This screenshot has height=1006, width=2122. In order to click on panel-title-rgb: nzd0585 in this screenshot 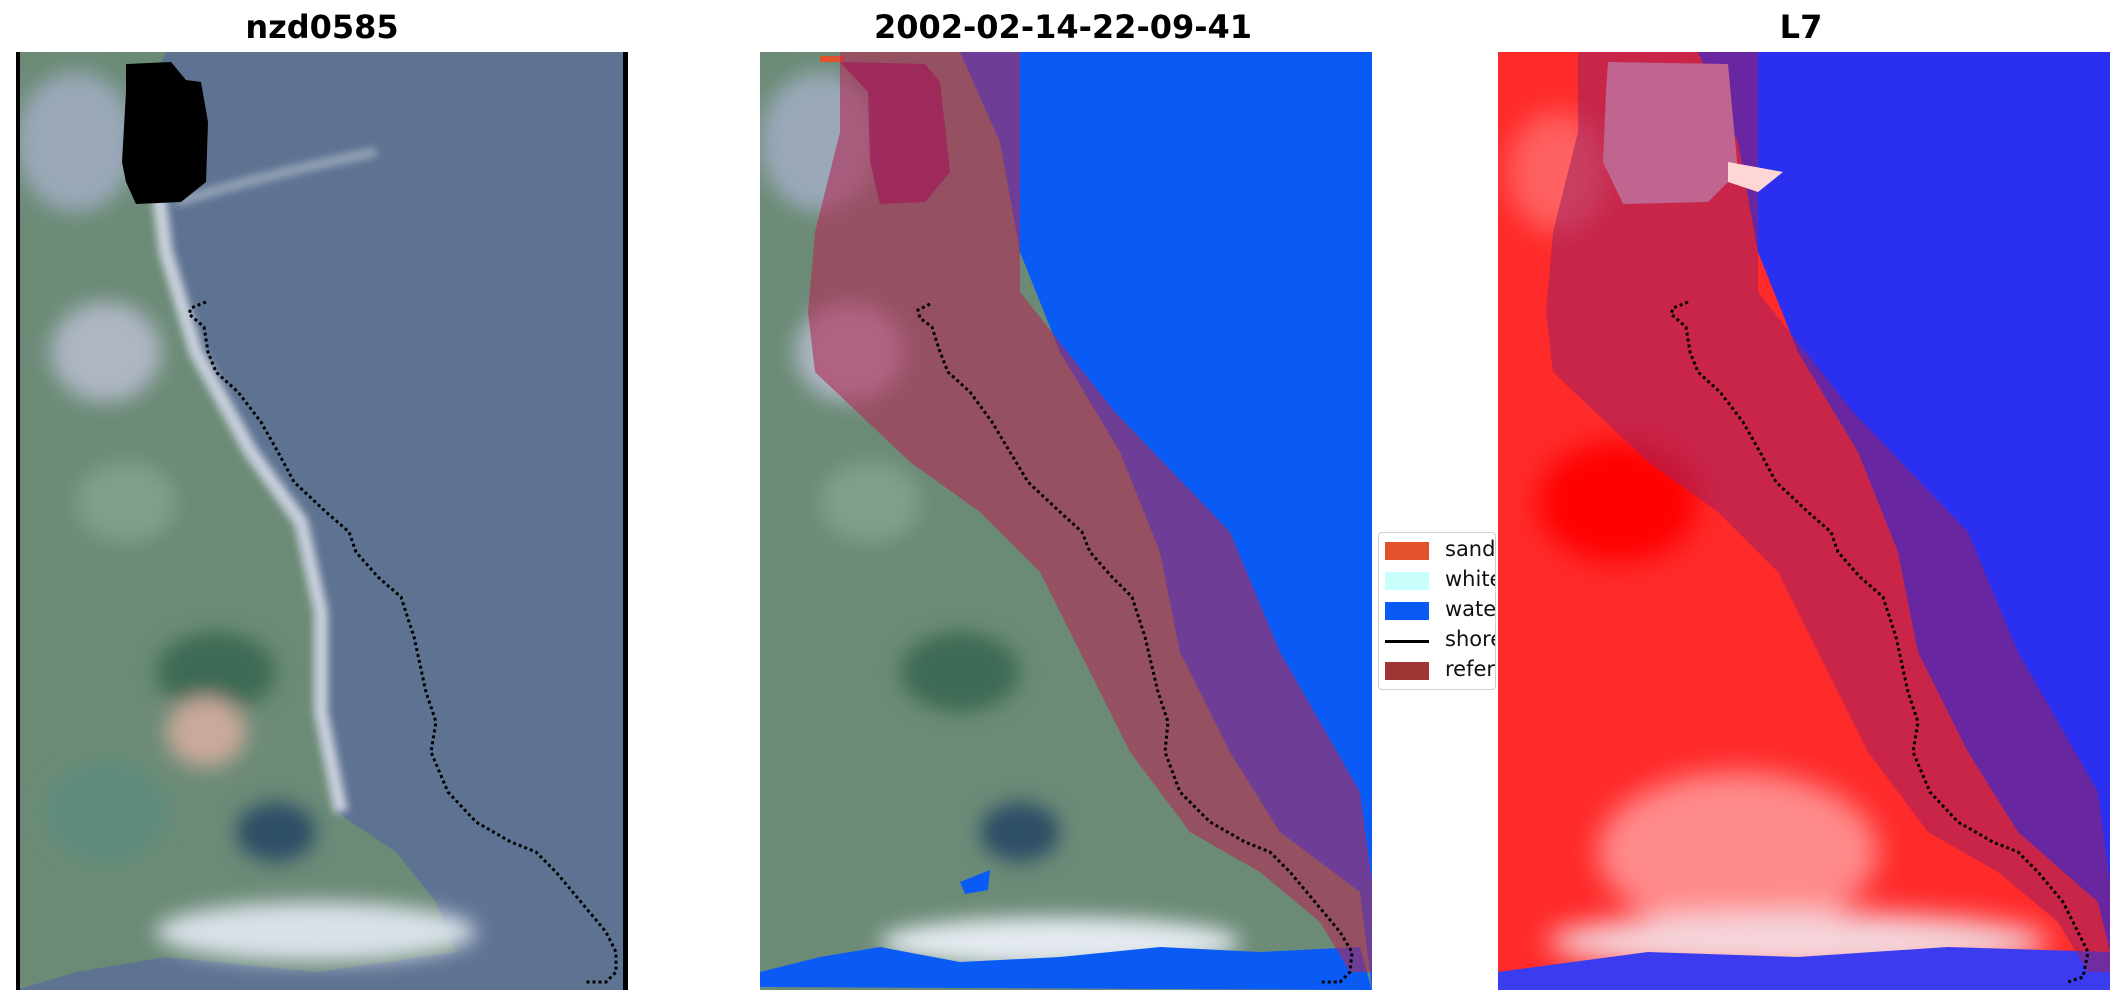, I will do `click(322, 27)`.